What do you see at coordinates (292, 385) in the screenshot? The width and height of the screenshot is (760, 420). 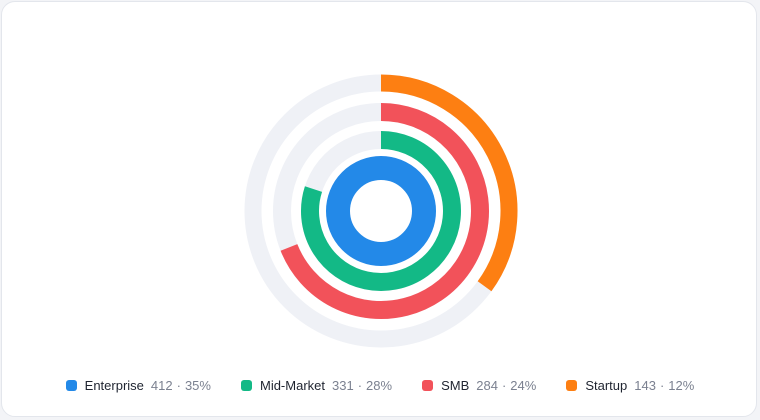 I see `legend-label-mid-market: Mid-Market` at bounding box center [292, 385].